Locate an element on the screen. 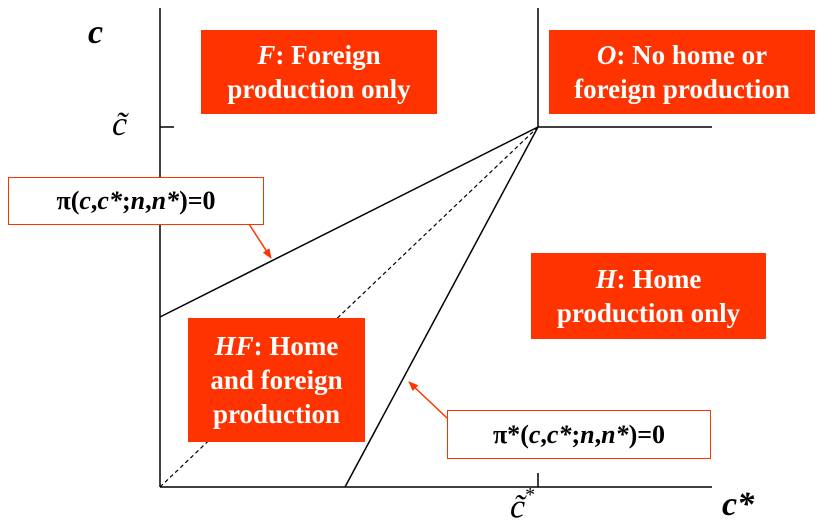 The height and width of the screenshot is (531, 822). region-hf-line2: and foreign is located at coordinates (276, 380).